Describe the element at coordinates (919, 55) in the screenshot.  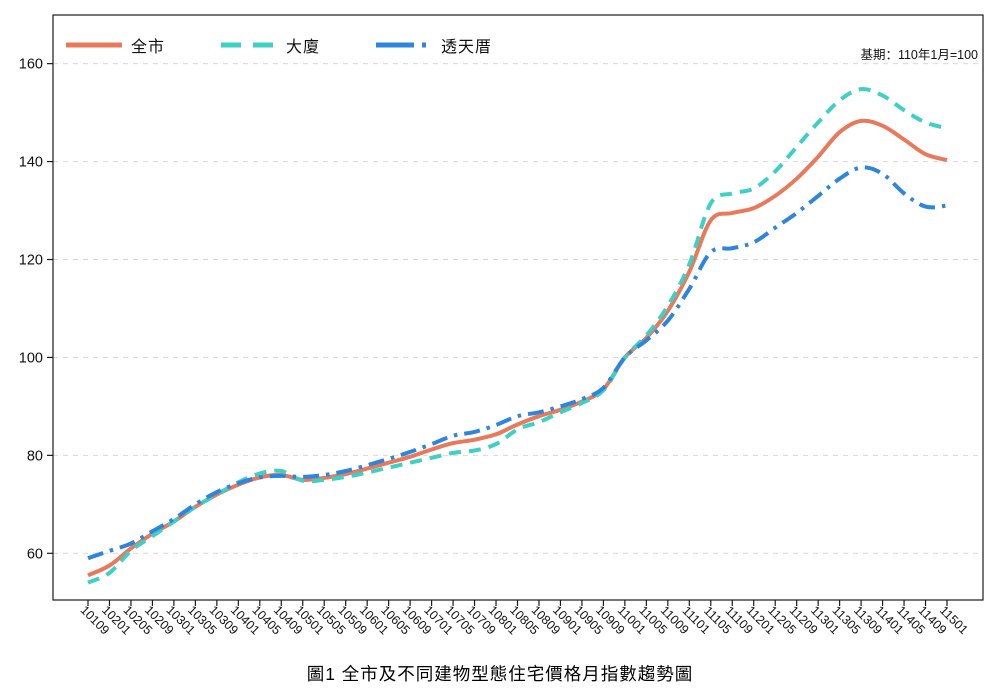
I see `base-period-note: 基期：110年1月=100` at that location.